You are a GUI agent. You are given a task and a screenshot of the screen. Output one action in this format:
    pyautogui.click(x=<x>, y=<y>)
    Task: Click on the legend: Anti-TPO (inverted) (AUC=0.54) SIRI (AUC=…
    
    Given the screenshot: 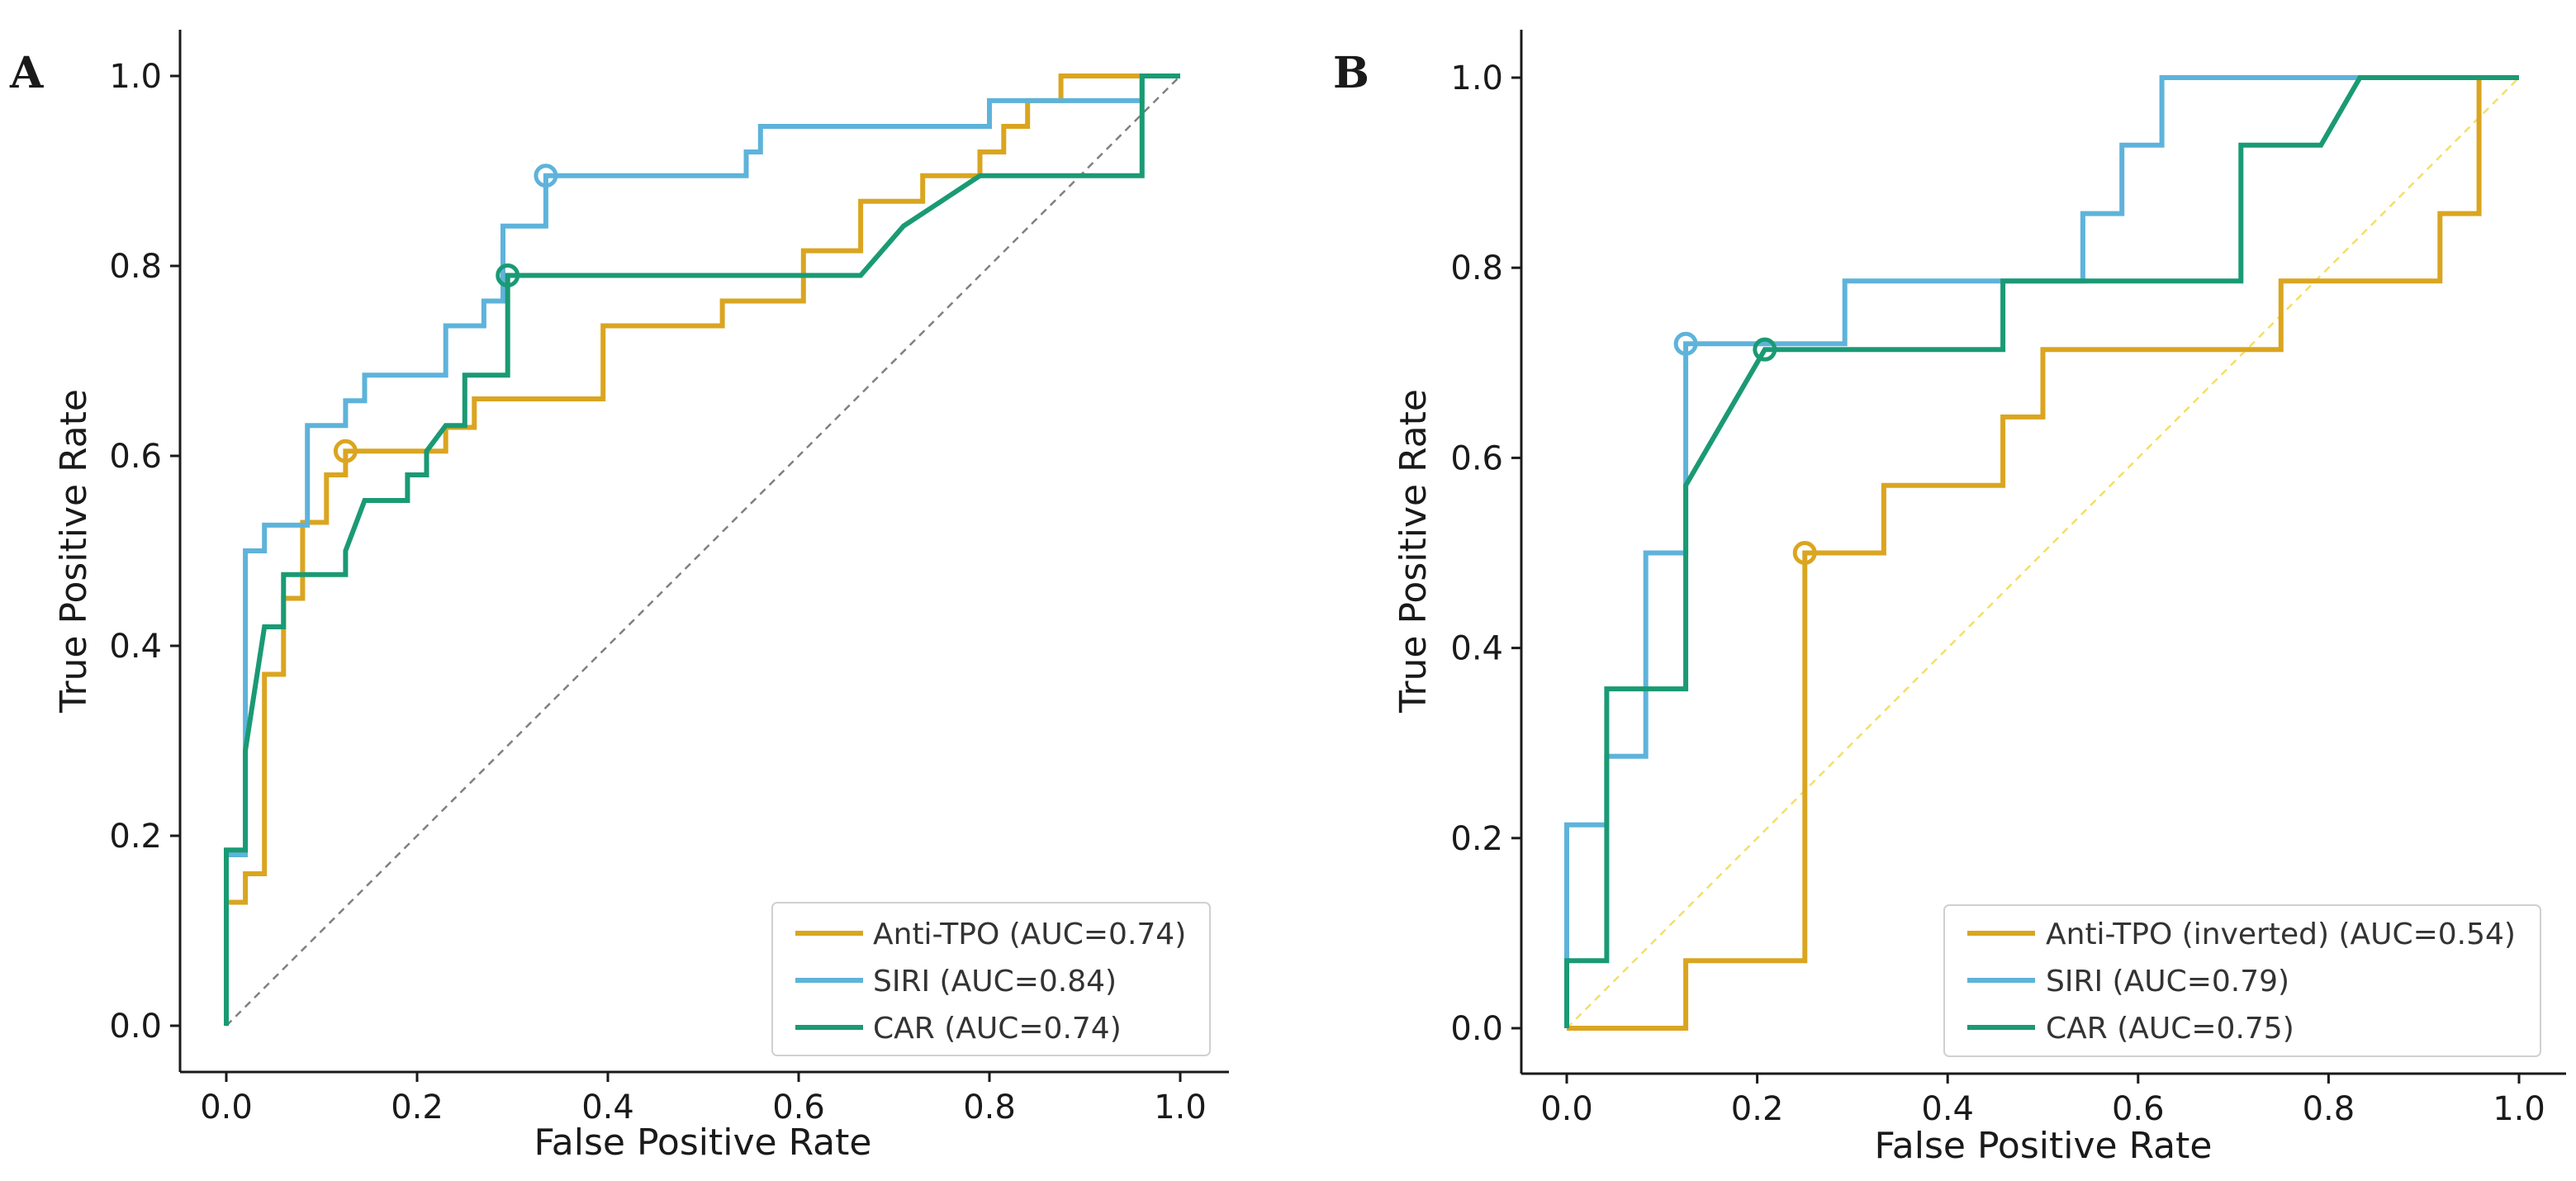 What is the action you would take?
    pyautogui.click(x=2242, y=981)
    